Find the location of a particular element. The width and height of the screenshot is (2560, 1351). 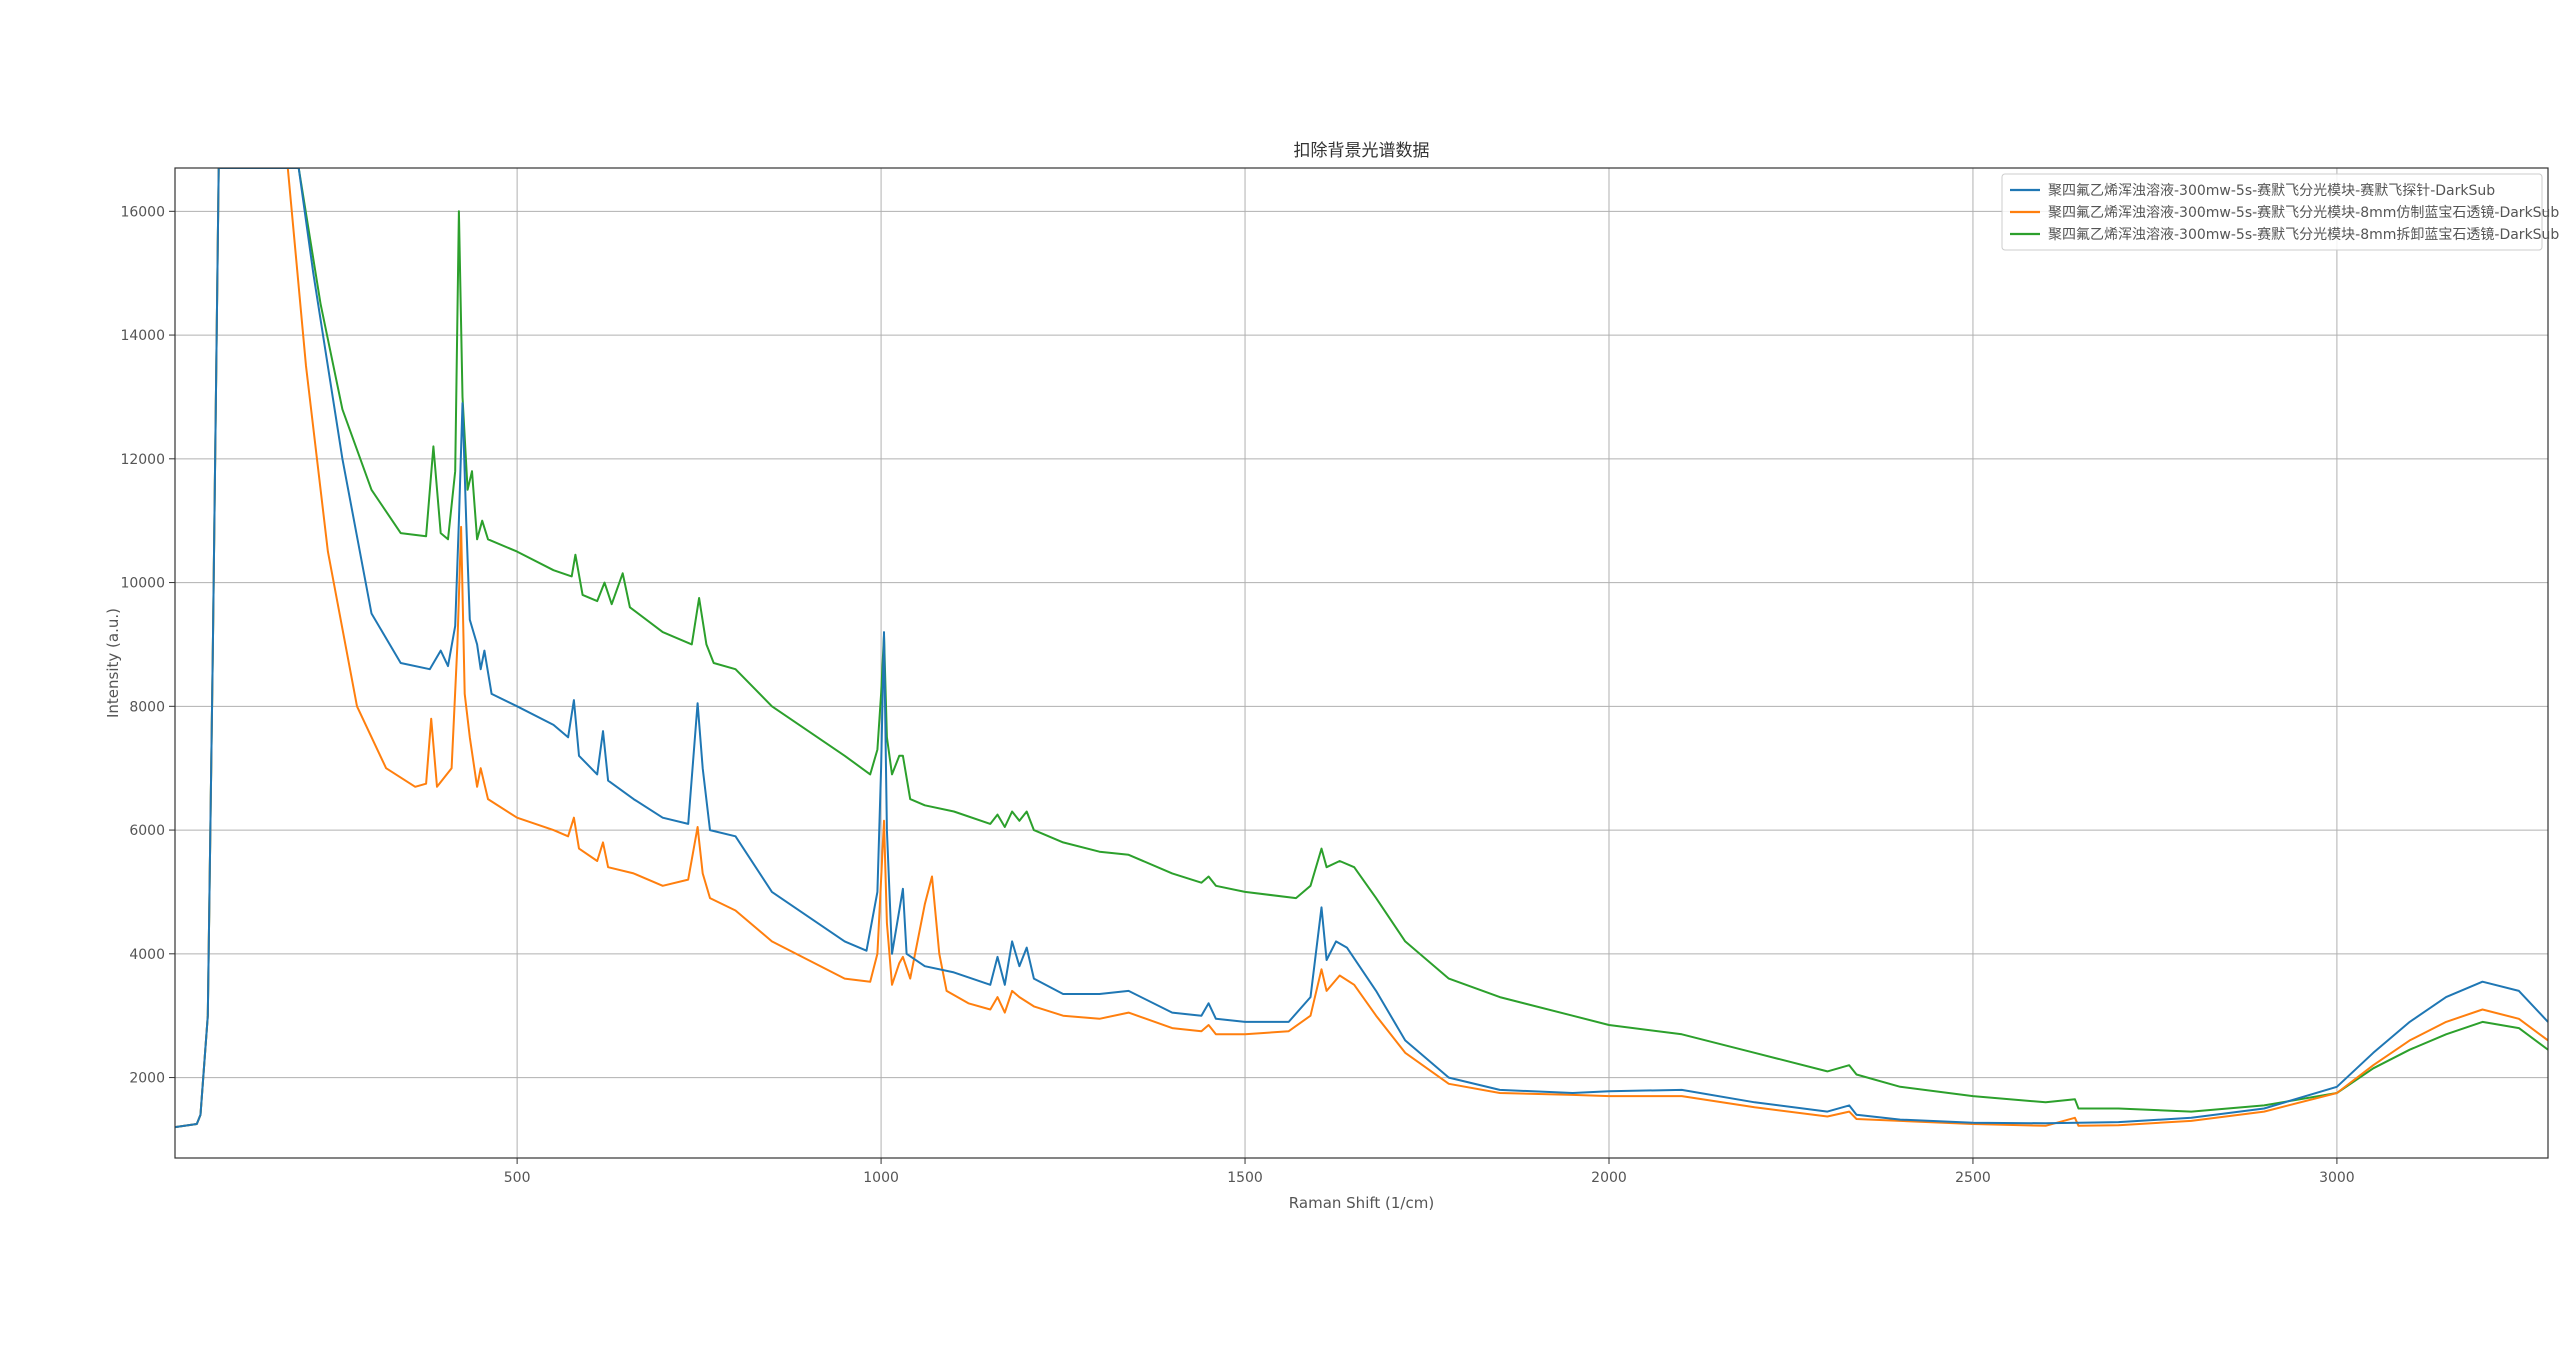

x-tick-label: 2500 is located at coordinates (1973, 1178).